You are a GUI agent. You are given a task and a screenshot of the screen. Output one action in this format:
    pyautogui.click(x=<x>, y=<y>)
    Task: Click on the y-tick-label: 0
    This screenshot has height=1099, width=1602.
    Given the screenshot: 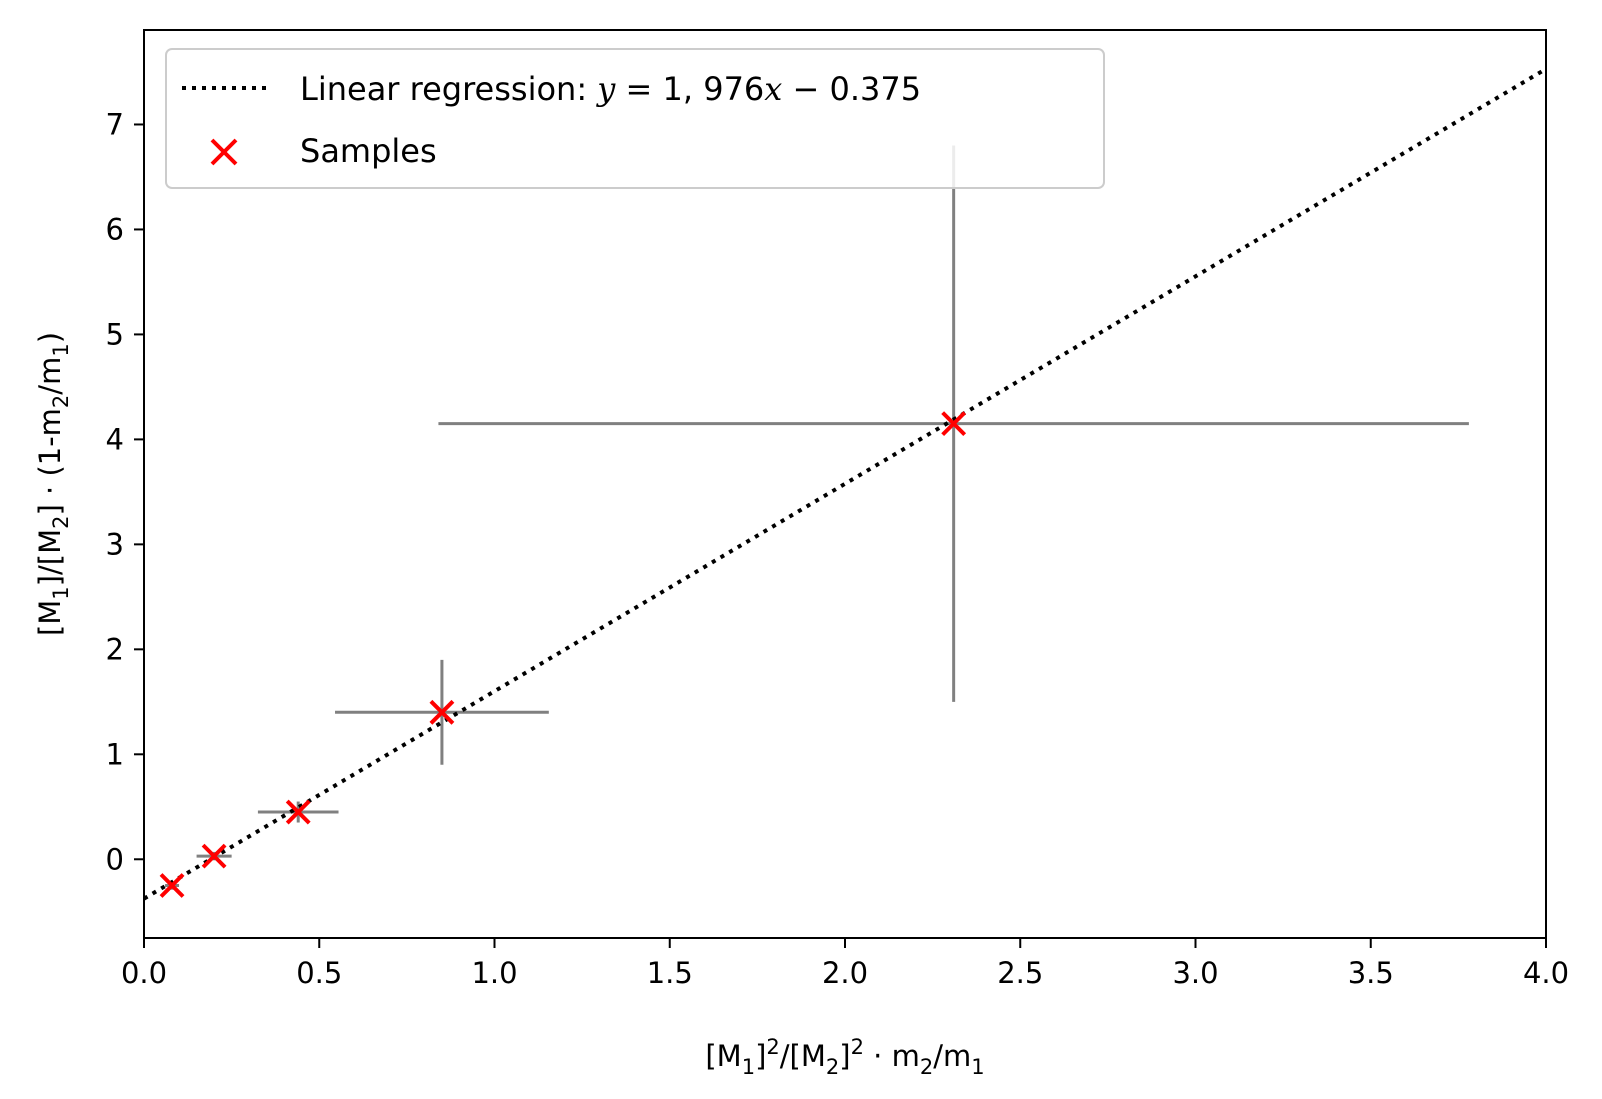 What is the action you would take?
    pyautogui.click(x=115, y=859)
    